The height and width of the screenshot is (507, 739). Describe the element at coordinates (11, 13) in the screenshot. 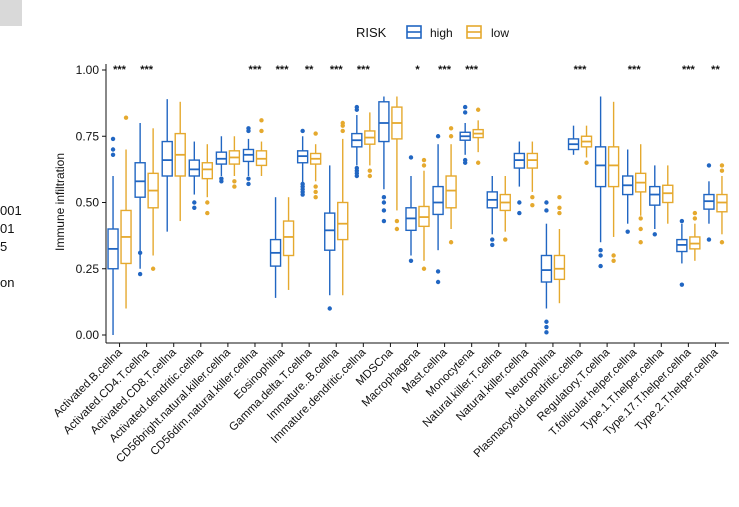

I see `cropped-panel-corner` at that location.